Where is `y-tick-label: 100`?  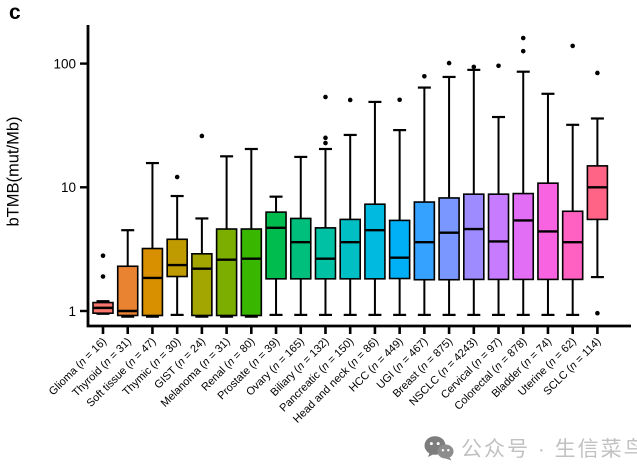 y-tick-label: 100 is located at coordinates (64, 63).